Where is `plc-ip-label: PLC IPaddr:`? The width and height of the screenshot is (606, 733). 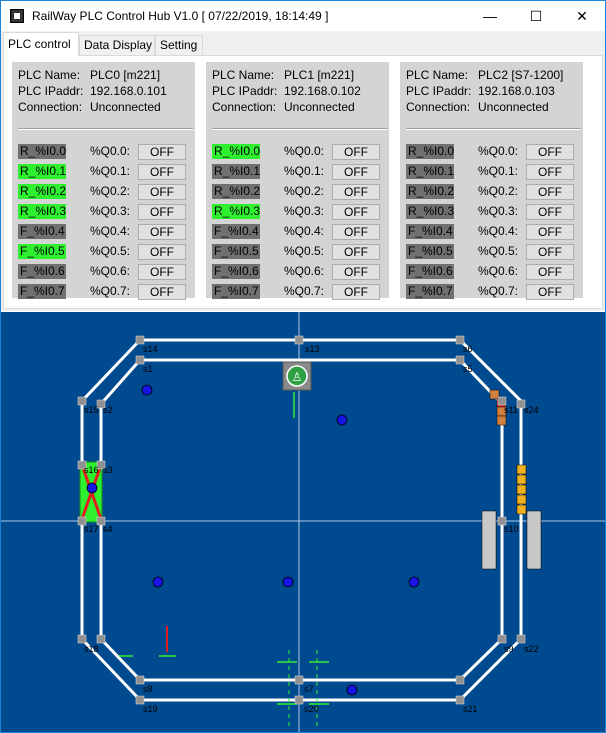
plc-ip-label: PLC IPaddr: is located at coordinates (51, 91).